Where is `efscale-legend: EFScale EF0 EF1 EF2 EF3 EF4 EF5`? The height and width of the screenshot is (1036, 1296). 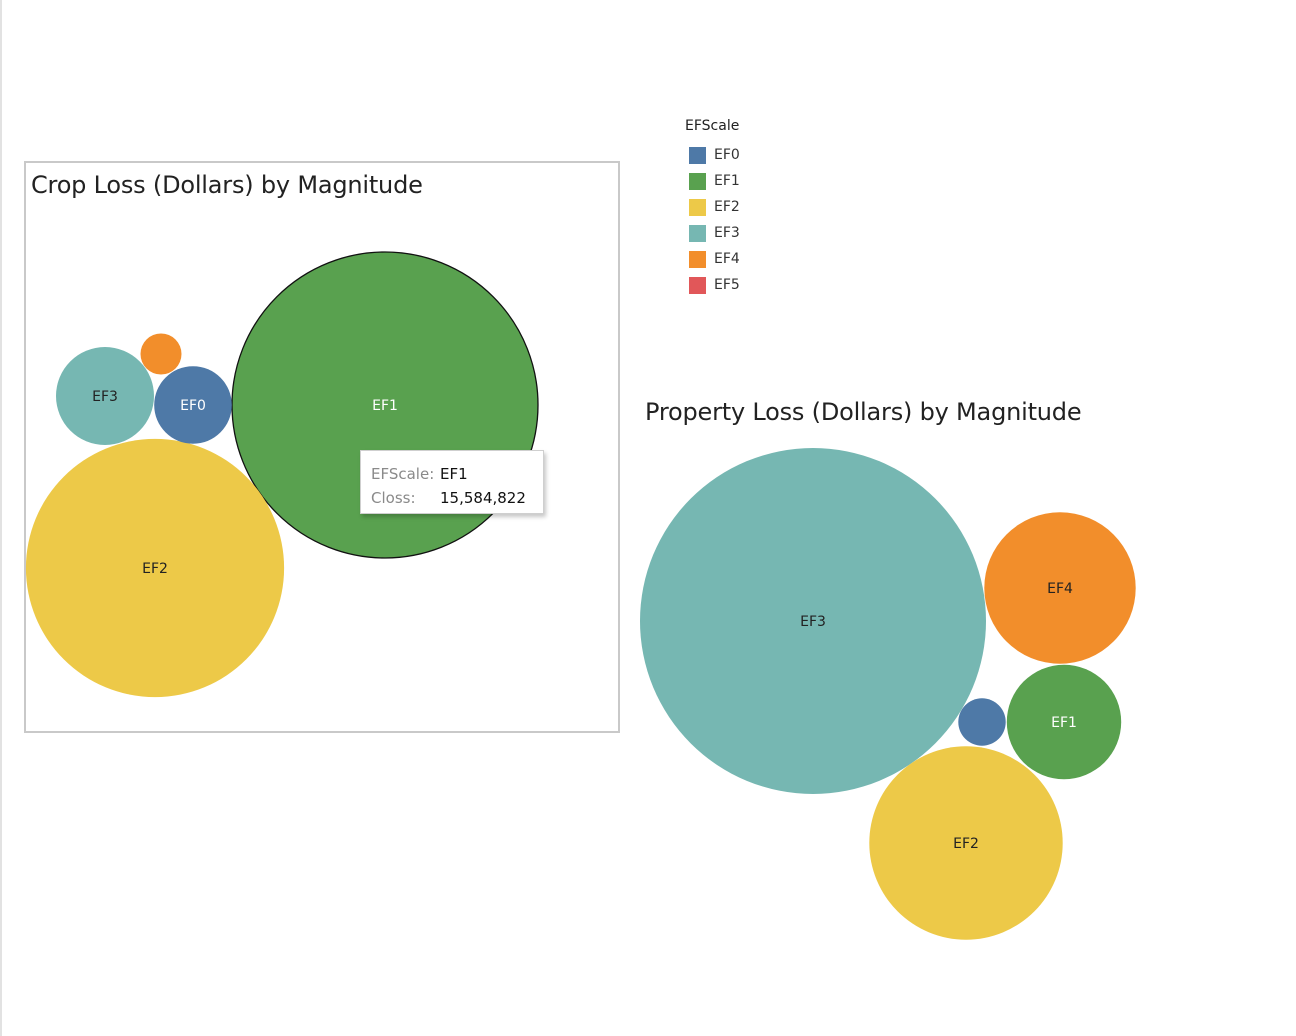
efscale-legend: EFScale EF0 EF1 EF2 EF3 EF4 EF5 is located at coordinates (712, 208).